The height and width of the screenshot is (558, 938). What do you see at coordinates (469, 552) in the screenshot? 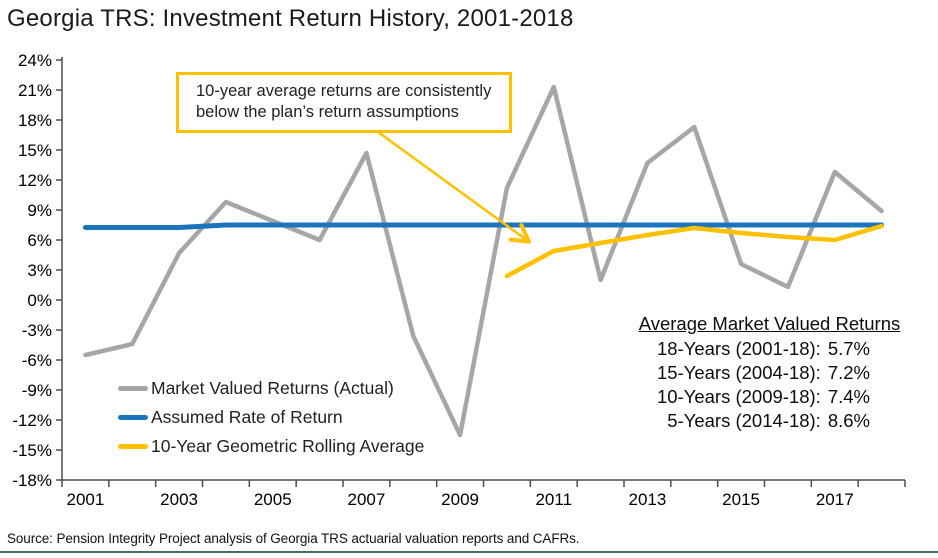
I see `footer-rule` at bounding box center [469, 552].